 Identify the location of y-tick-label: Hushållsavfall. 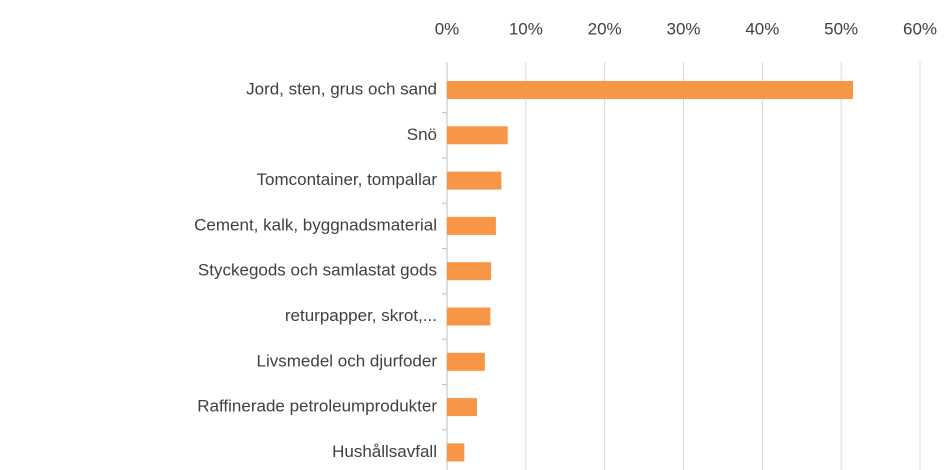
(384, 451).